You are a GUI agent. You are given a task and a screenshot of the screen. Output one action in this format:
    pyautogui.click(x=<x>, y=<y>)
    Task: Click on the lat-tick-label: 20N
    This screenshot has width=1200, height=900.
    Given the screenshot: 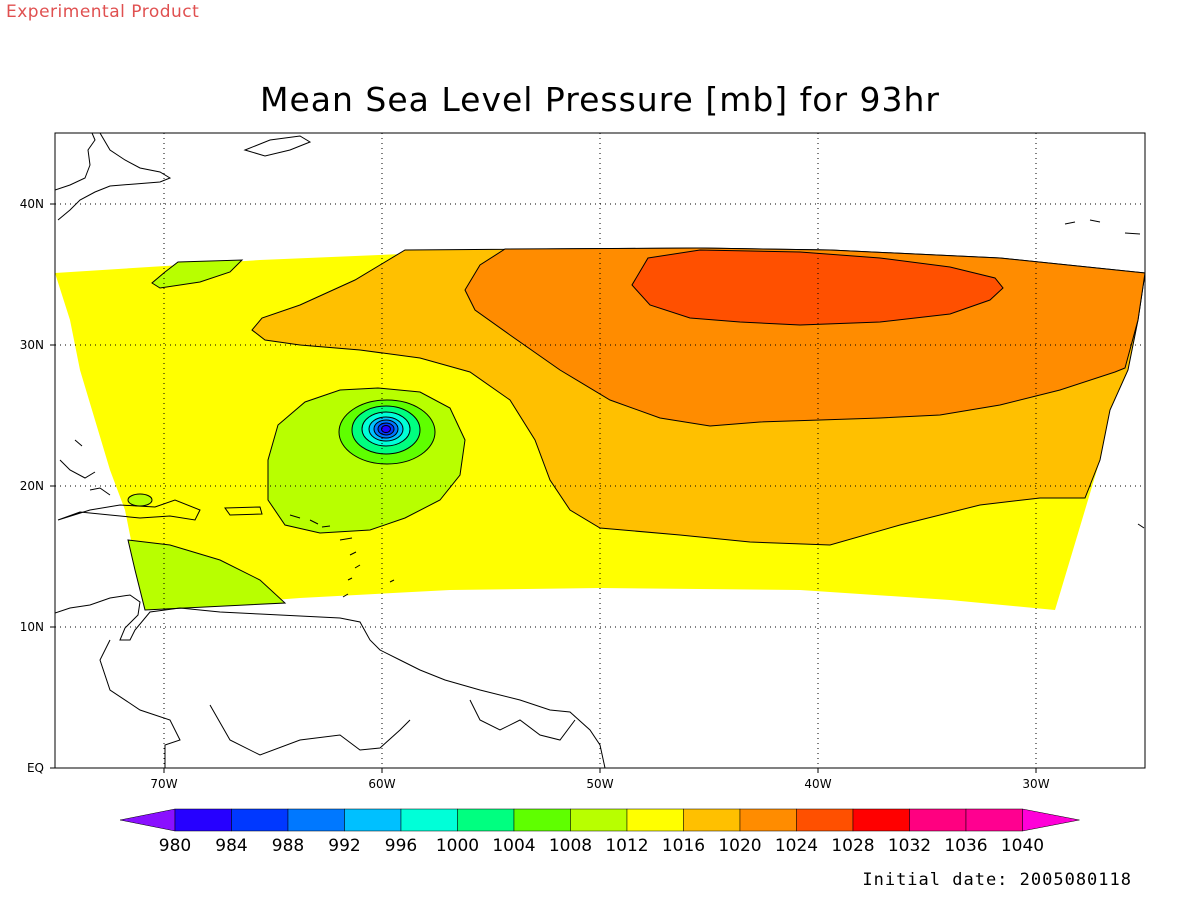 What is the action you would take?
    pyautogui.click(x=32, y=486)
    